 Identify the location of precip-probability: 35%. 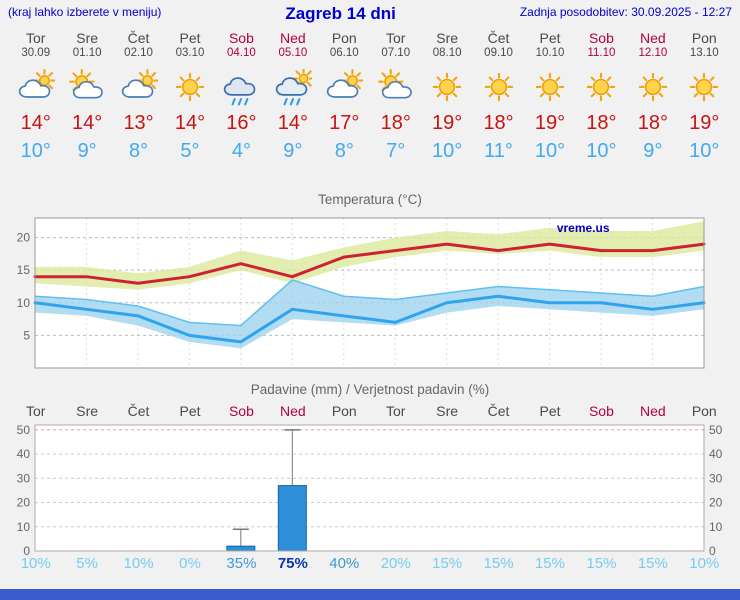
(241, 564).